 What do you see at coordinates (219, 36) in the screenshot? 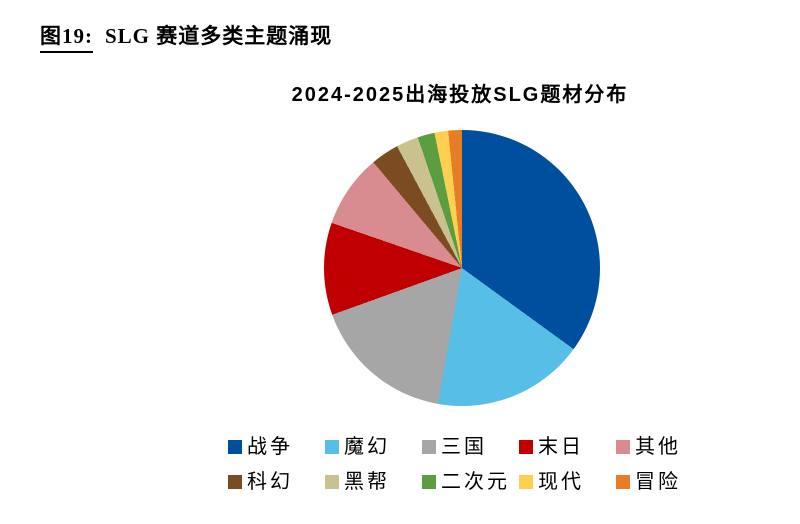
I see `figure-caption-title: SLG 赛道多类主题涌现` at bounding box center [219, 36].